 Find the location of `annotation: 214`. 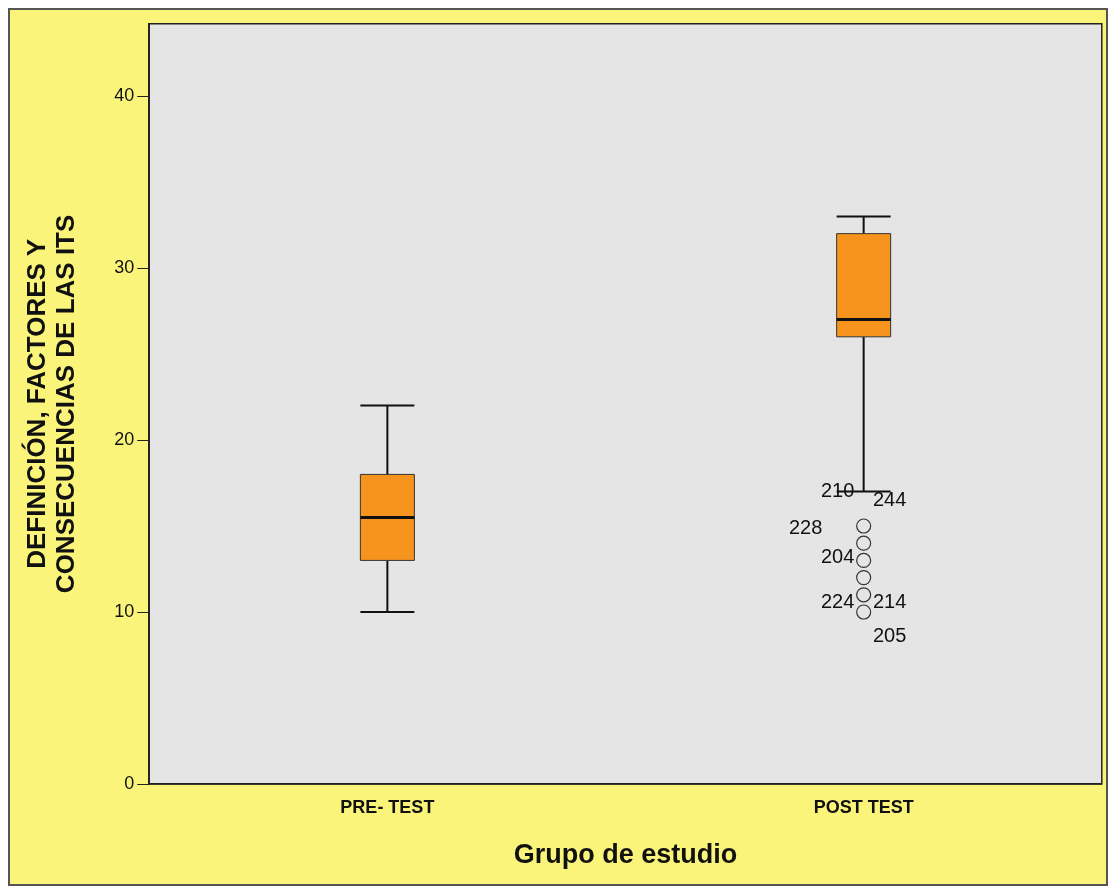

annotation: 214 is located at coordinates (889, 601).